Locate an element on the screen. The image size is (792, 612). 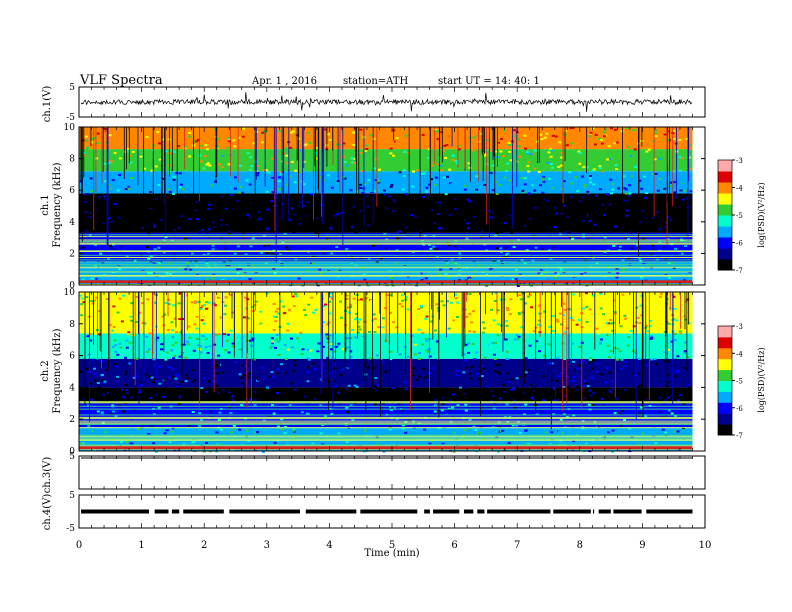
colorbar-tick-label: -7 is located at coordinates (739, 271).